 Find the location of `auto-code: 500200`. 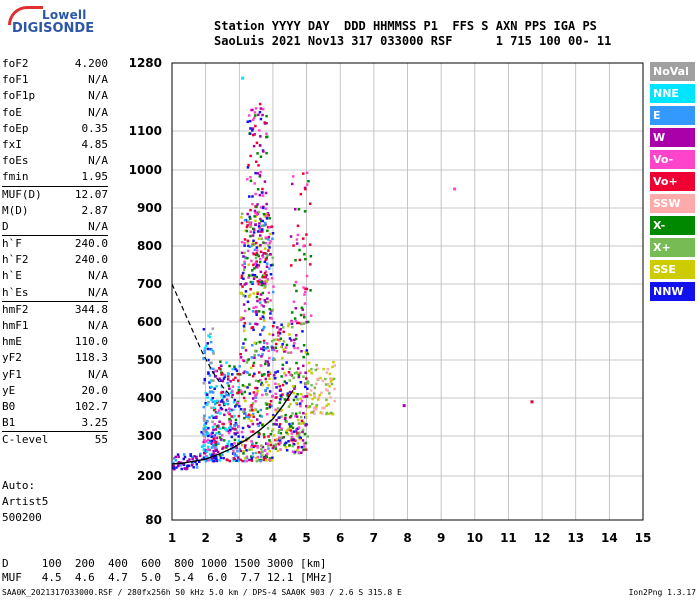

auto-code: 500200 is located at coordinates (22, 517).